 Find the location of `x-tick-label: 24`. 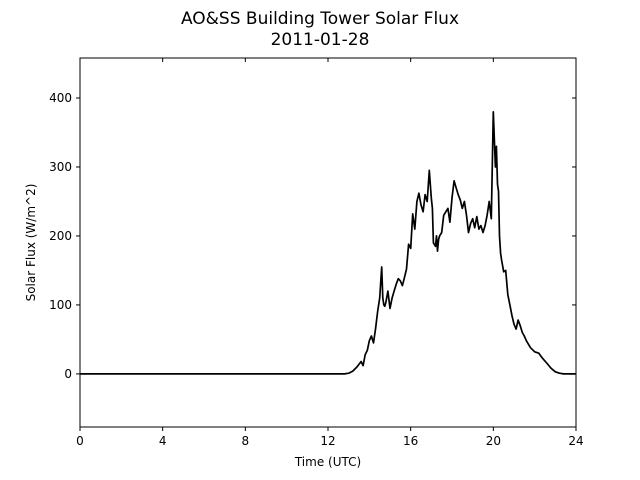

x-tick-label: 24 is located at coordinates (575, 441).